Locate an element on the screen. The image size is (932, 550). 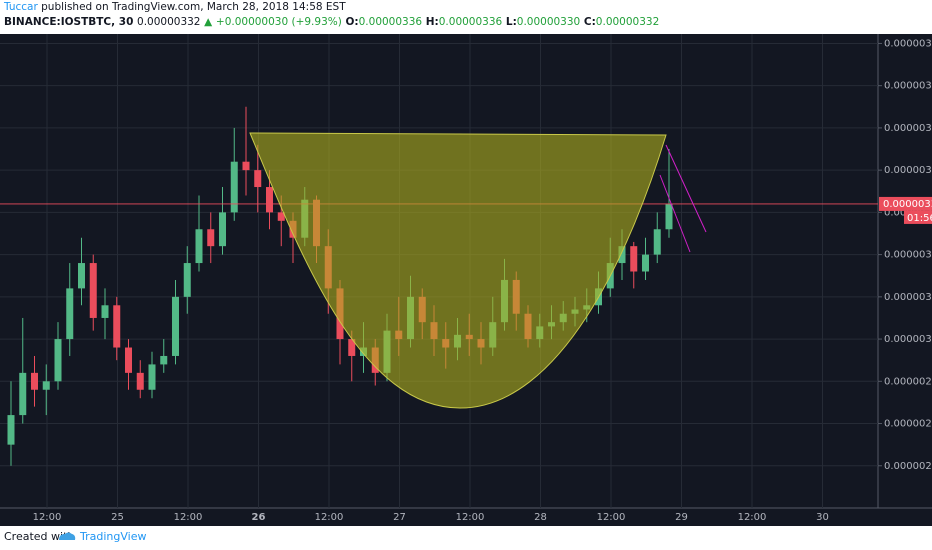
y-tick-label: 0.00000360 is located at coordinates (908, 86).